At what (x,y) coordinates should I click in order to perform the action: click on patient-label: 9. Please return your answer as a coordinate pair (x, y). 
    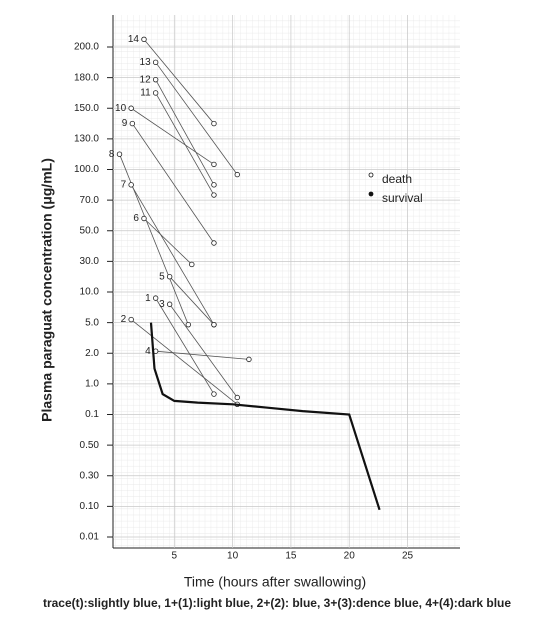
    Looking at the image, I should click on (125, 123).